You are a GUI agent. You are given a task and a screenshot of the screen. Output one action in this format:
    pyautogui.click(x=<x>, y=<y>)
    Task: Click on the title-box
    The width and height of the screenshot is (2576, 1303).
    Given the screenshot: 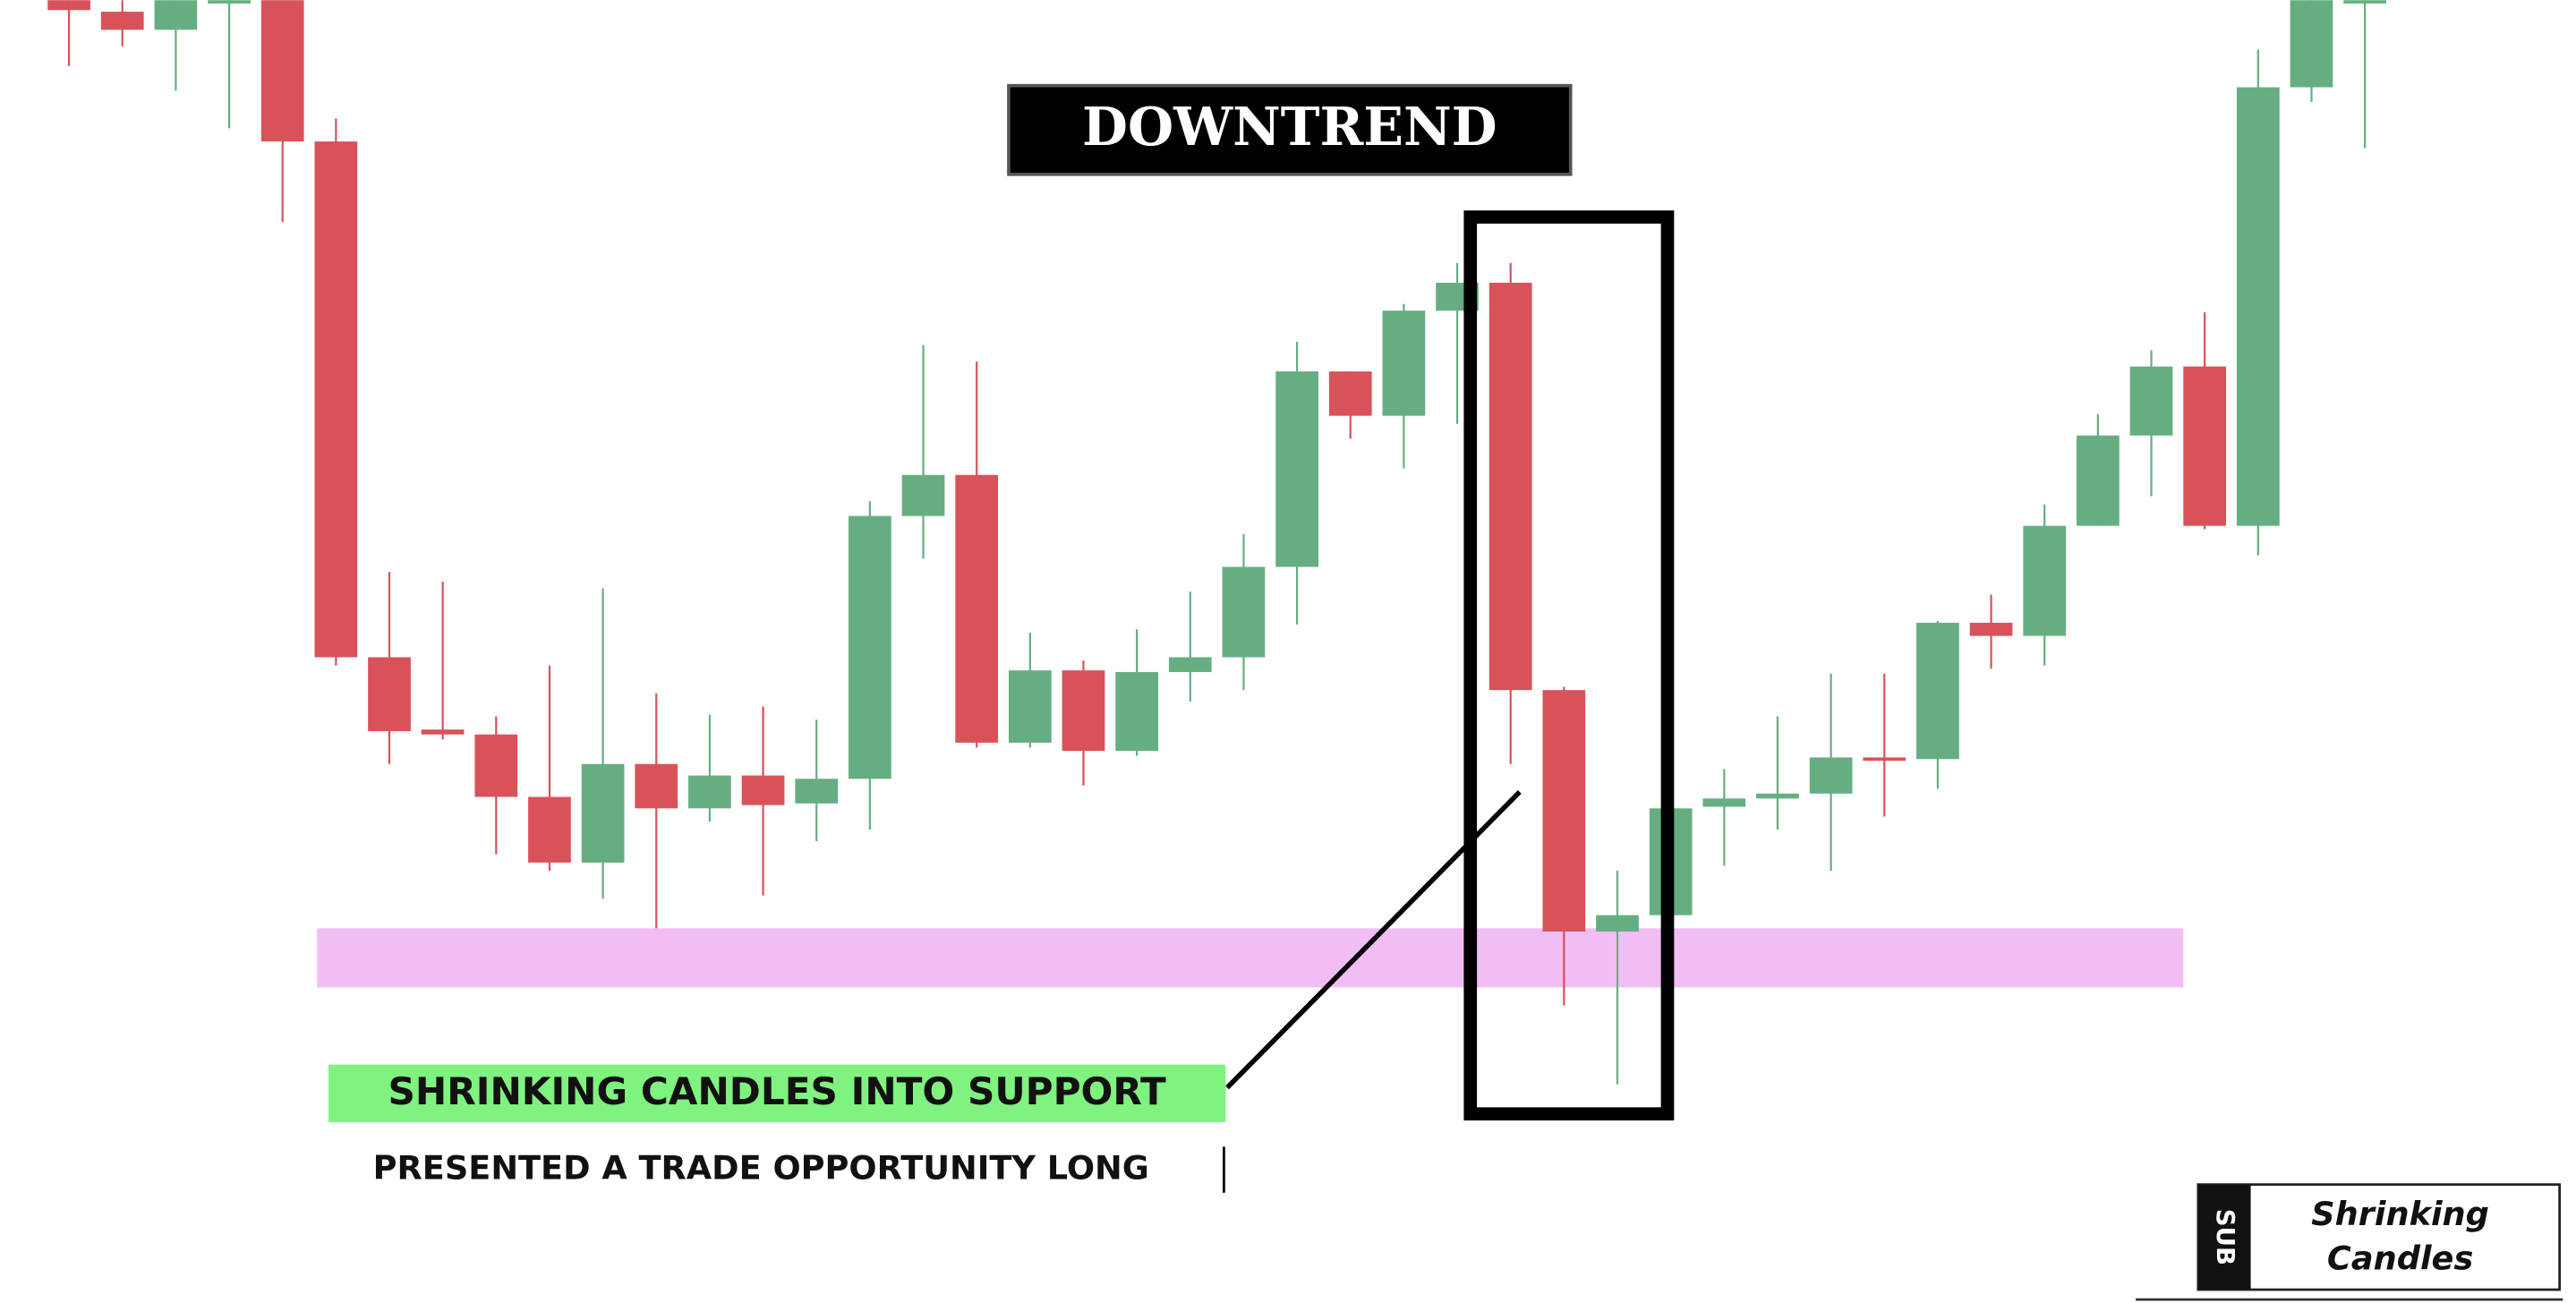 What is the action you would take?
    pyautogui.click(x=1290, y=130)
    